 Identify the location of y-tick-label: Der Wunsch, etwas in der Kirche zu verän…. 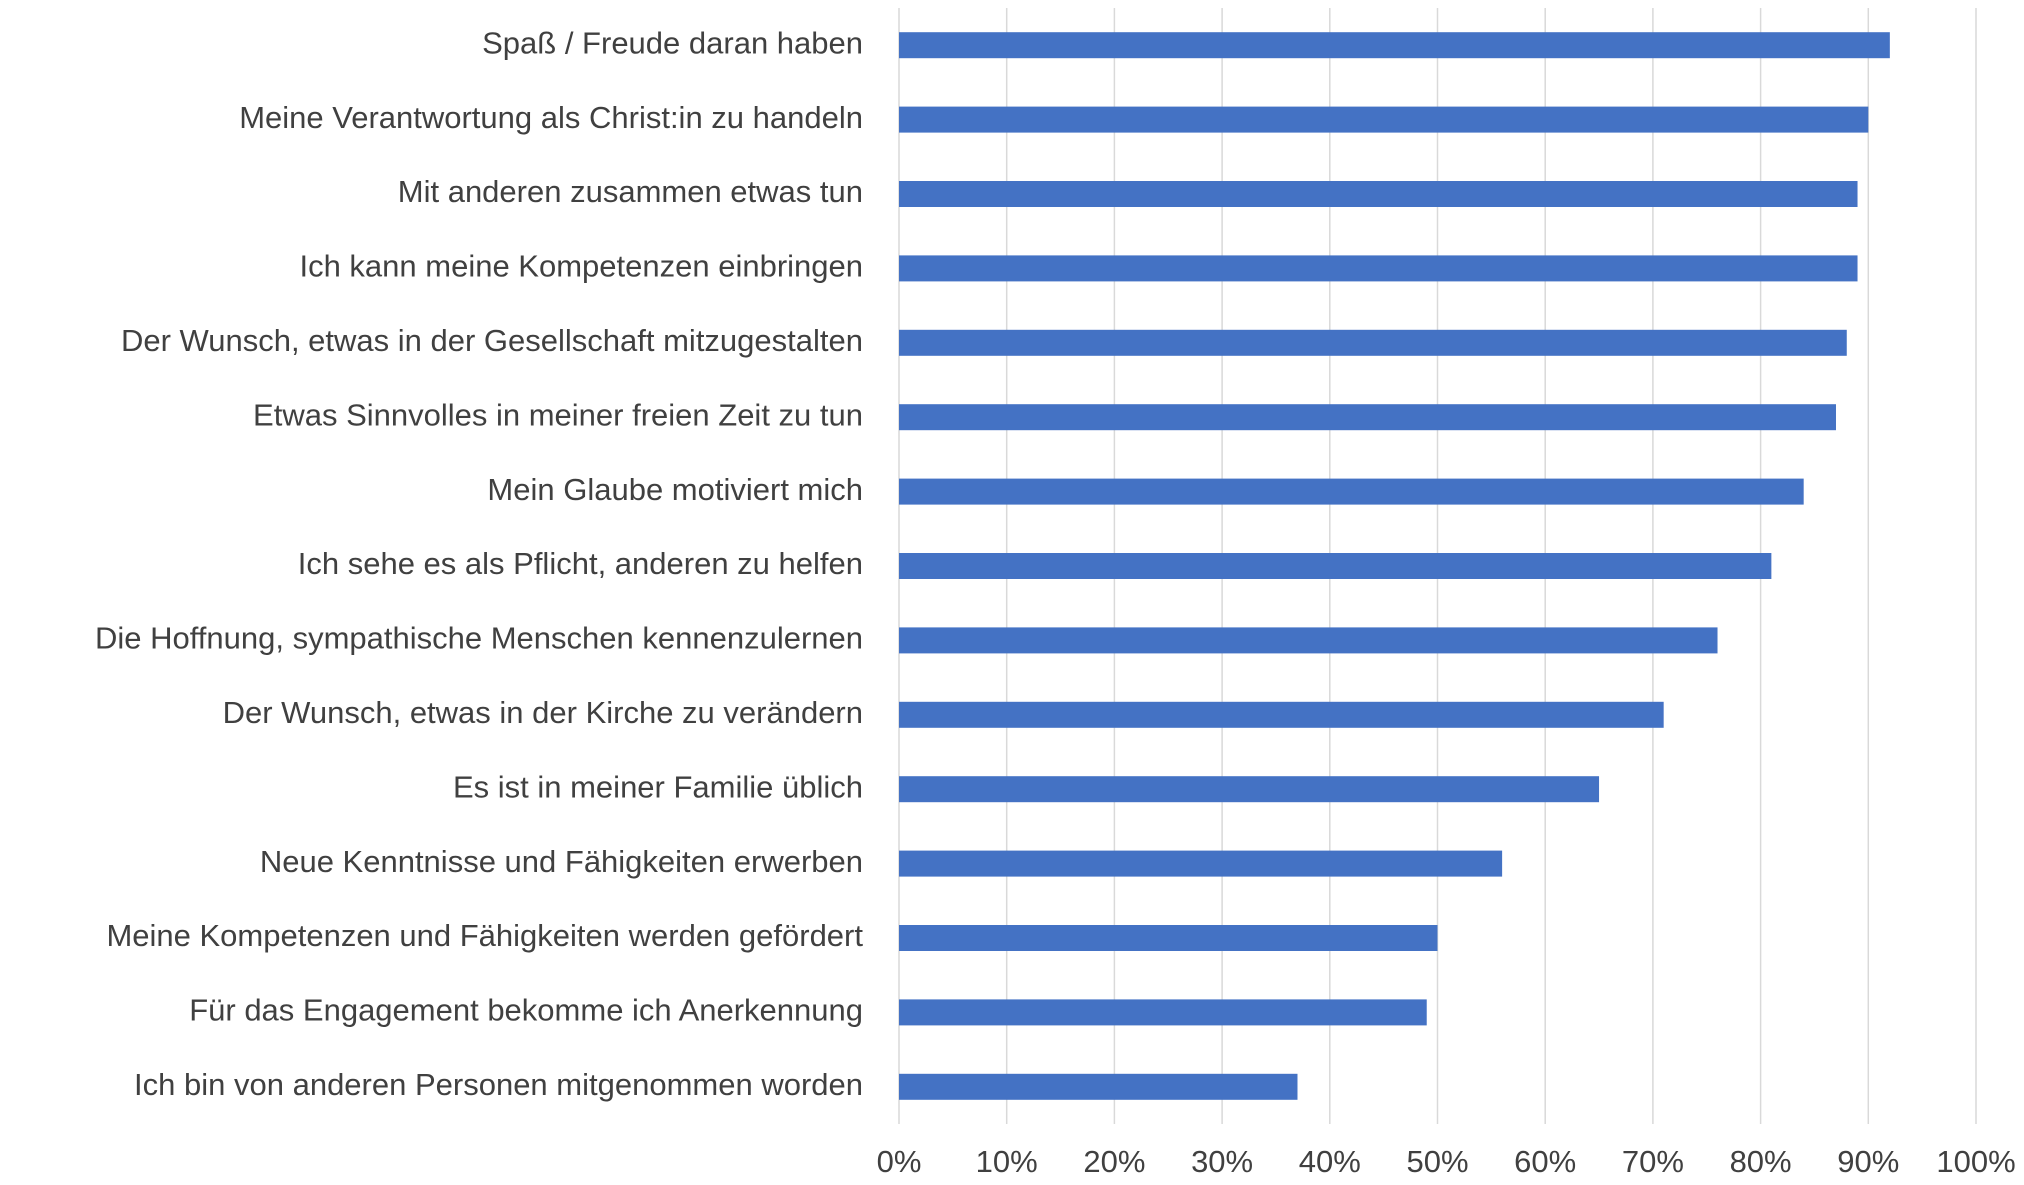
(543, 712).